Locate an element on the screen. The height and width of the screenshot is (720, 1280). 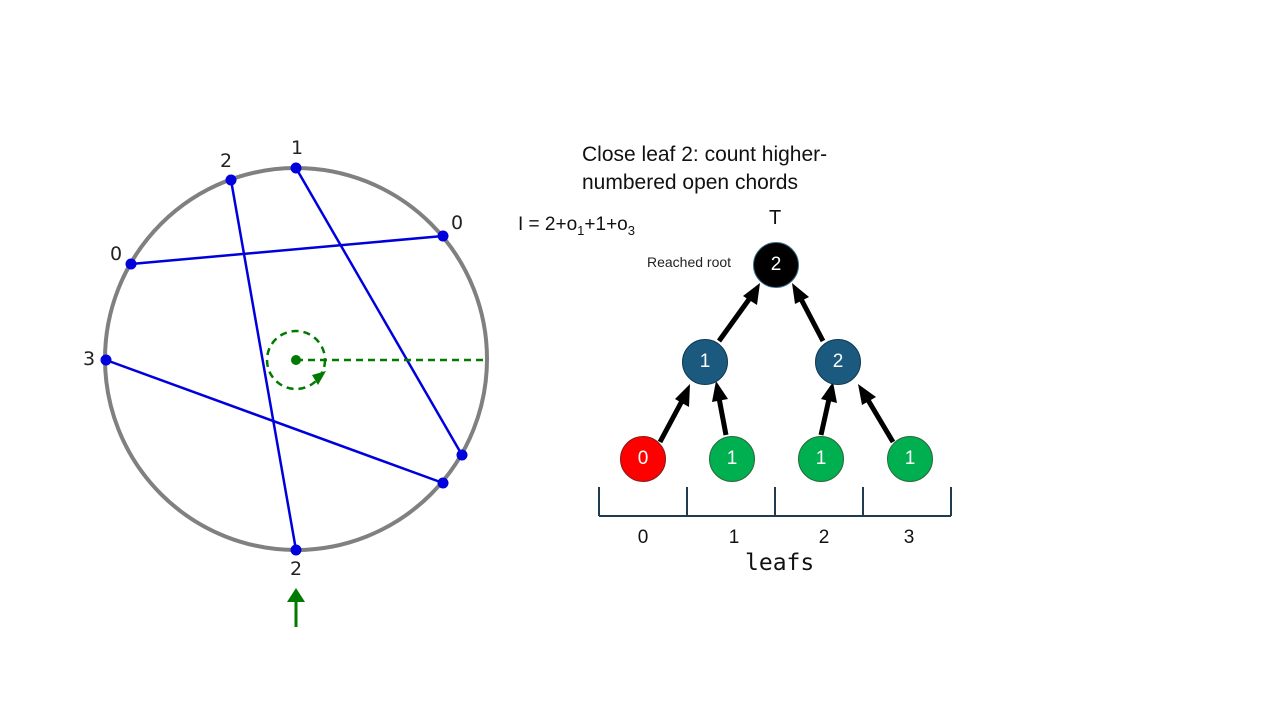
formula: I = 2+o1+1+o3 is located at coordinates (576, 226).